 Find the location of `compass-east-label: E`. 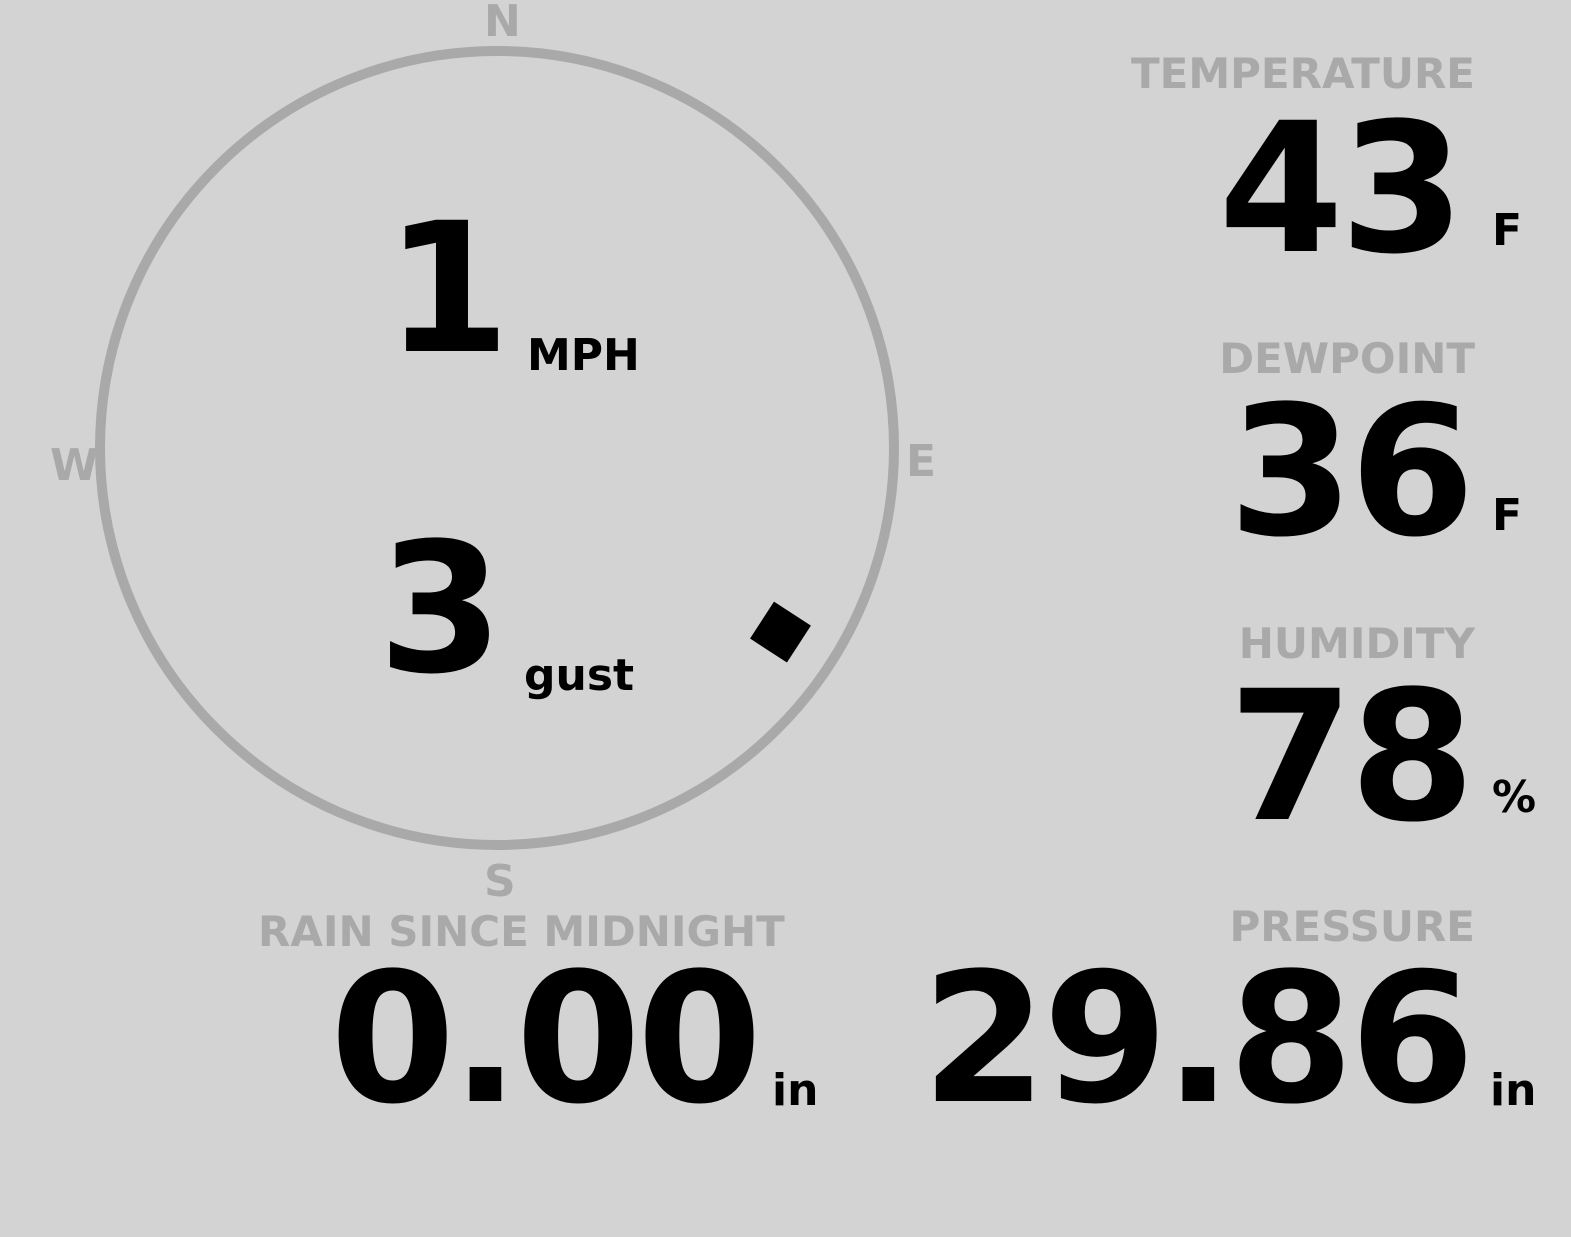

compass-east-label: E is located at coordinates (921, 461).